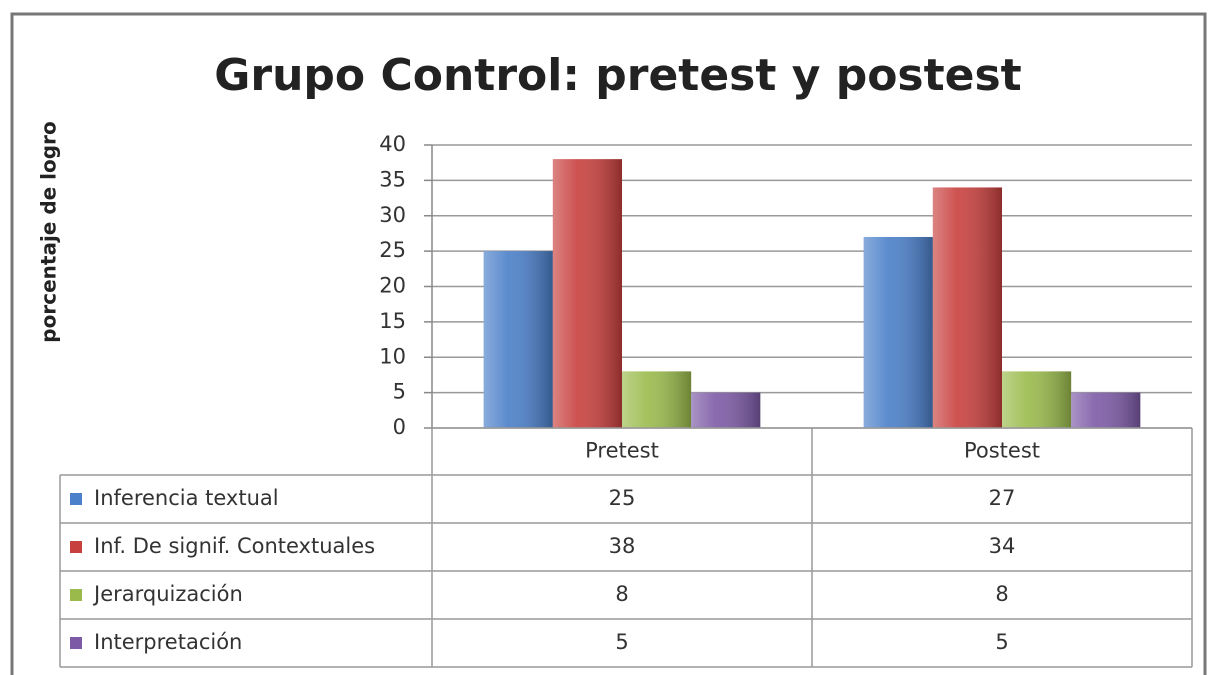  What do you see at coordinates (234, 546) in the screenshot?
I see `legend-label: Inf. De signif. Contextuales` at bounding box center [234, 546].